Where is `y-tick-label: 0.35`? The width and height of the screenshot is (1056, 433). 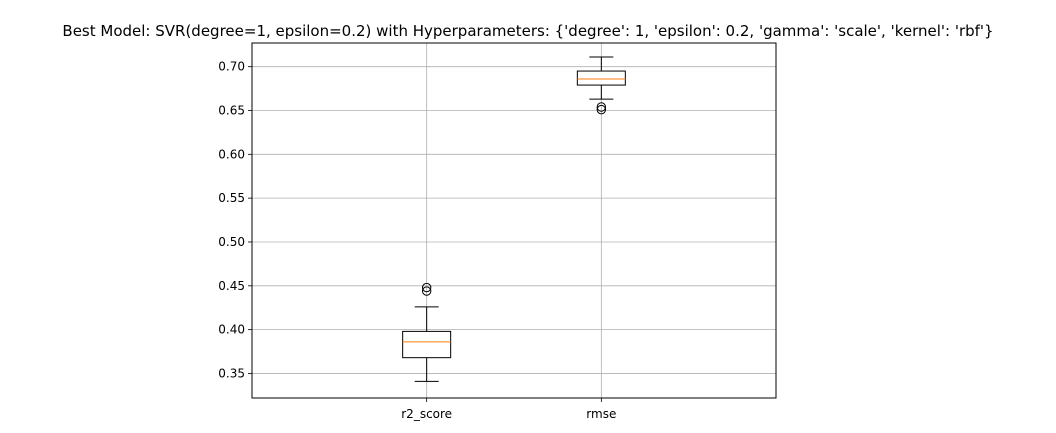
y-tick-label: 0.35 is located at coordinates (231, 373).